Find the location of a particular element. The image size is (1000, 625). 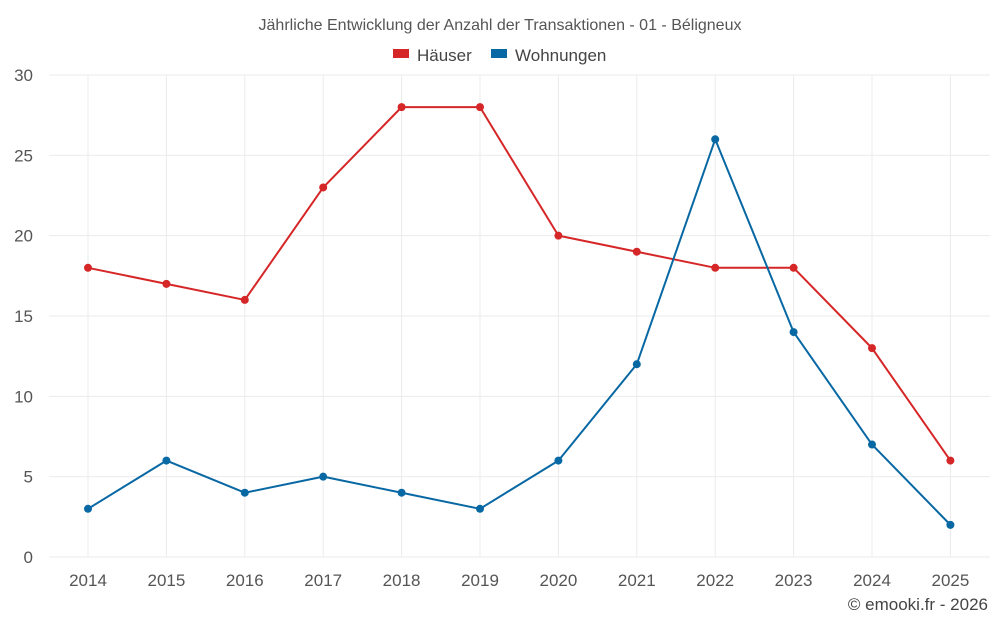

x-tick-label: 2019 is located at coordinates (480, 580).